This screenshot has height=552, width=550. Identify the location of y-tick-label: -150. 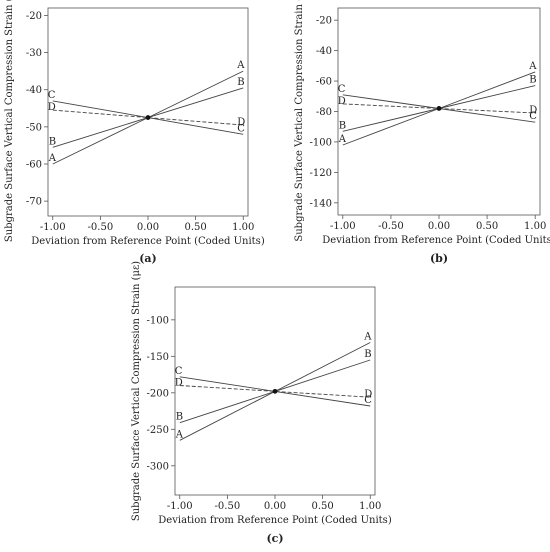
(158, 357).